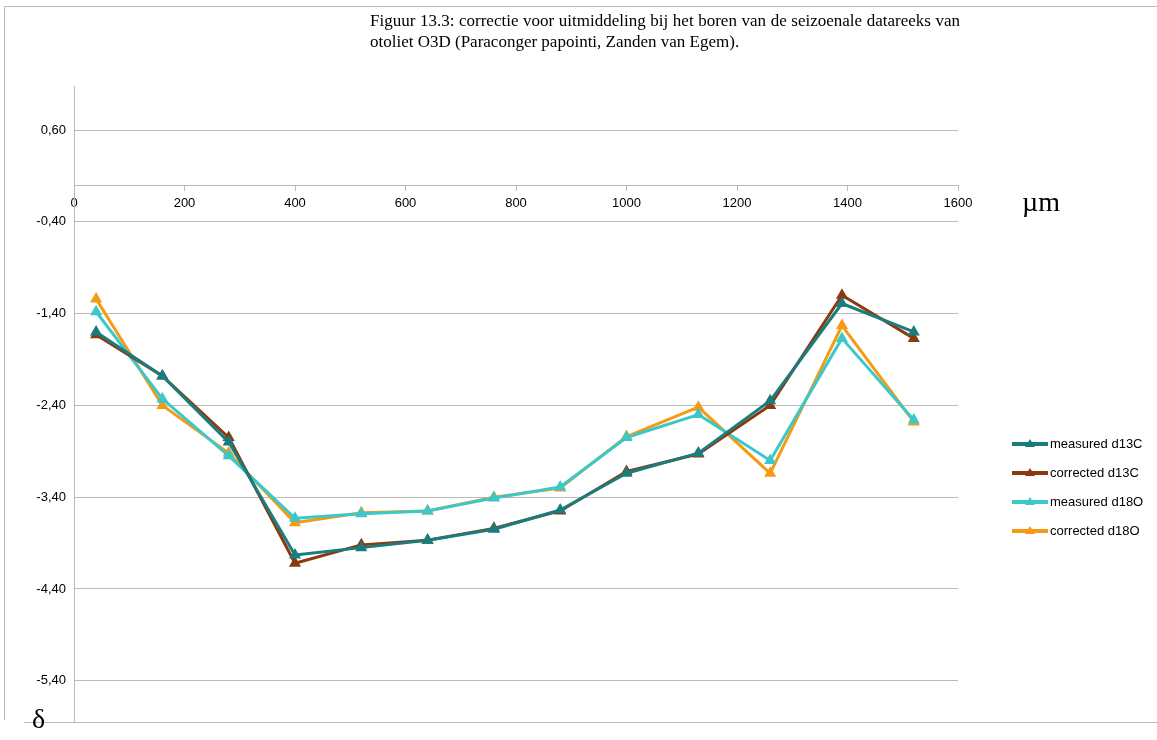 The image size is (1157, 740). I want to click on x-tick-label: 600, so click(405, 203).